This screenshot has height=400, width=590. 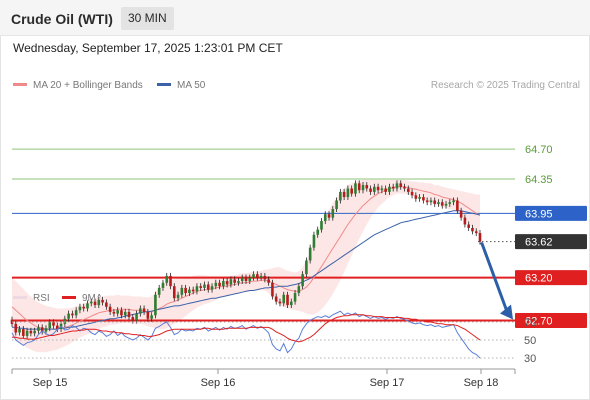 What do you see at coordinates (506, 312) in the screenshot?
I see `forecast-arrow-icon` at bounding box center [506, 312].